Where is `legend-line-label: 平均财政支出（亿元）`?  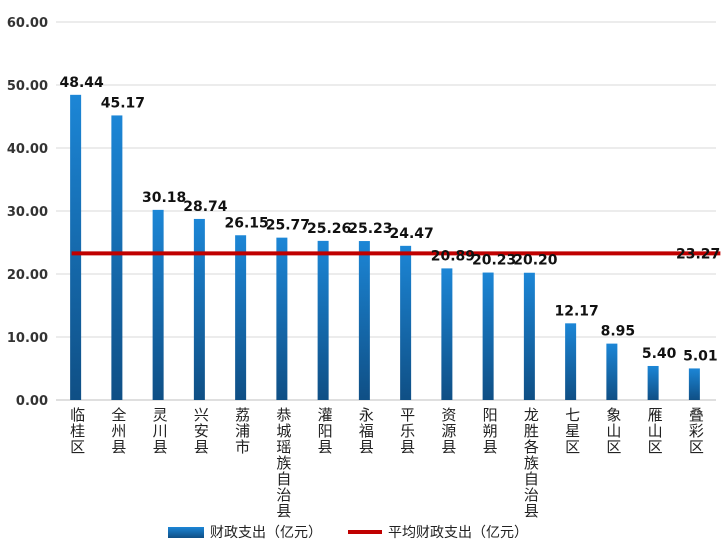
legend-line-label: 平均财政支出（亿元） is located at coordinates (458, 533).